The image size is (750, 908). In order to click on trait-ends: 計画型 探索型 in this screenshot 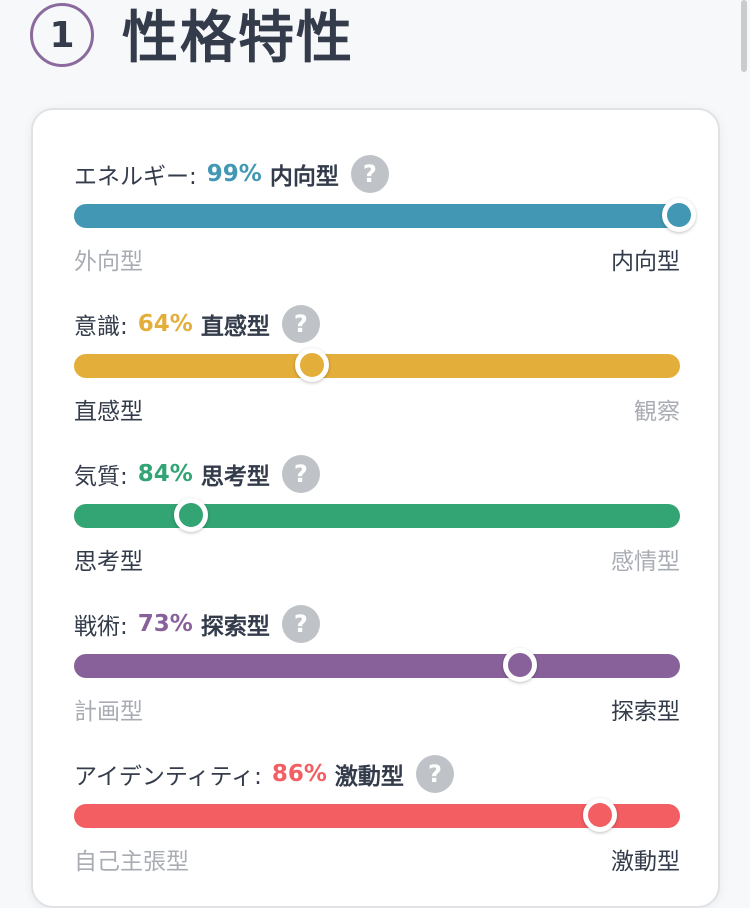, I will do `click(377, 709)`.